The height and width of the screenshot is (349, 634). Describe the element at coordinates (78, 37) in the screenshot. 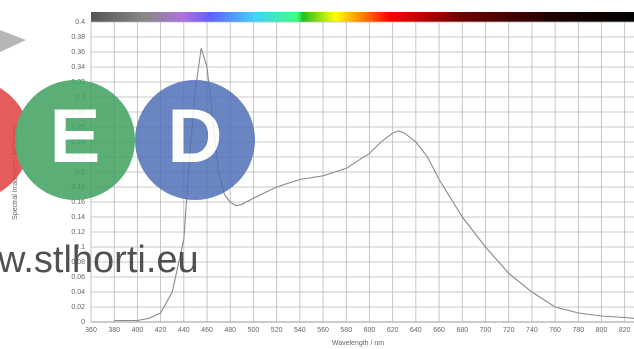

I see `y-tick-label: 0.38` at that location.